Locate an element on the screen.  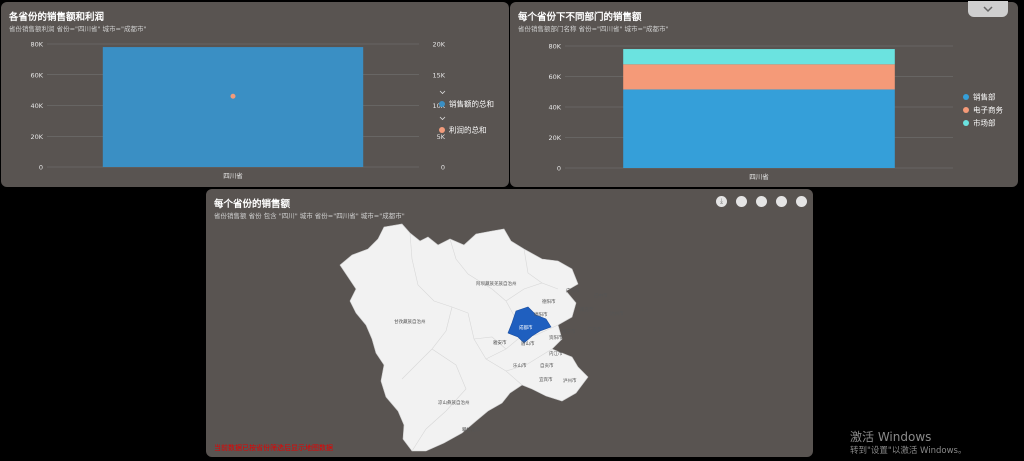
legend-label: 利润的总和 is located at coordinates (468, 130).